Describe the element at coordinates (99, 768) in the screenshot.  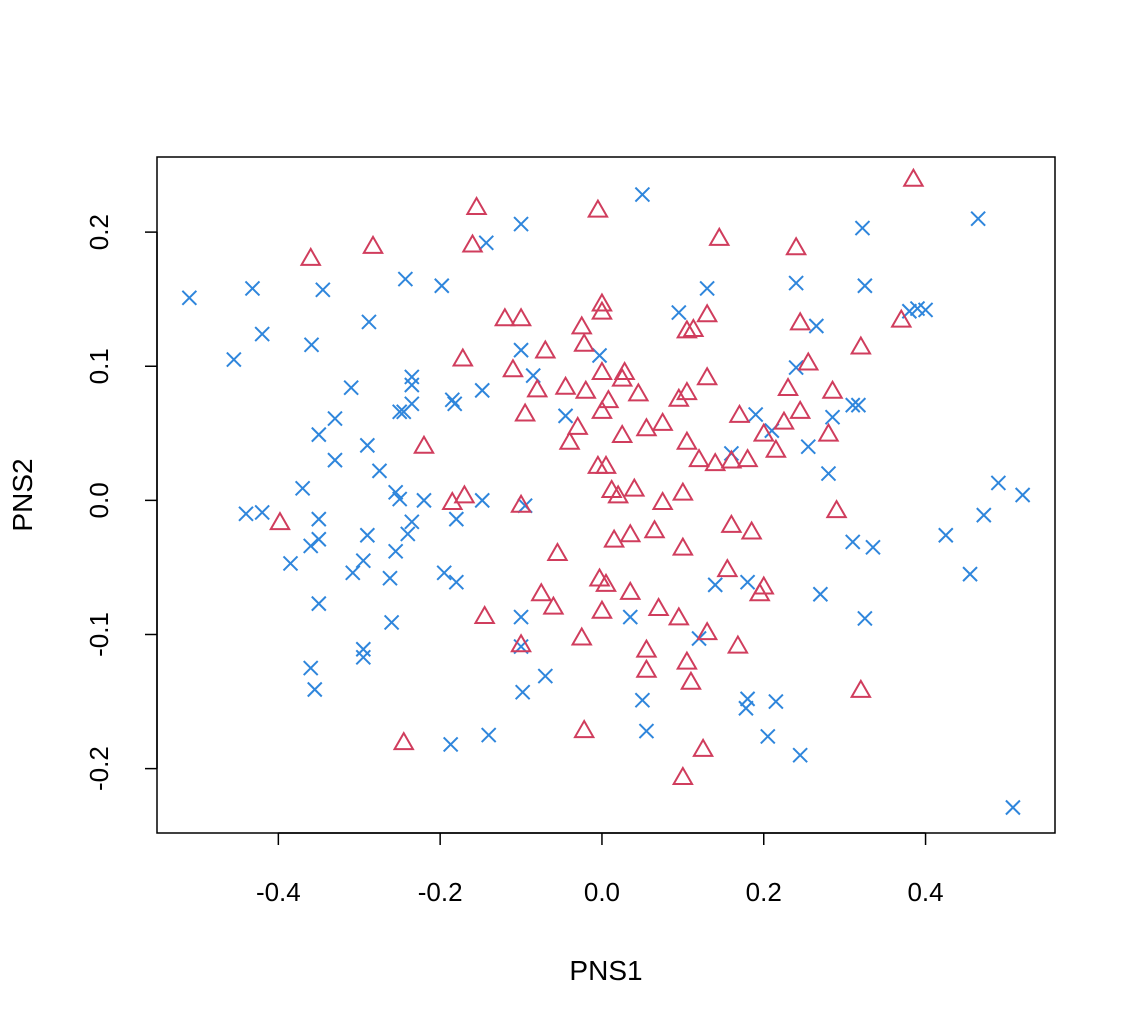
I see `y-tick-label: -0.2` at that location.